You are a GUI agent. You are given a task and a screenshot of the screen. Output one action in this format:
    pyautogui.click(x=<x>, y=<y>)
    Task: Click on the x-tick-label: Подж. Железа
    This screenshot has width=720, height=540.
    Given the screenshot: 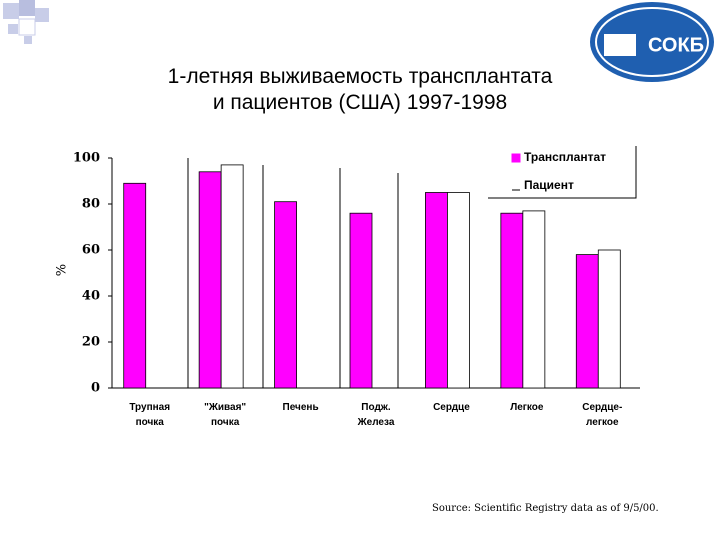 What is the action you would take?
    pyautogui.click(x=376, y=415)
    